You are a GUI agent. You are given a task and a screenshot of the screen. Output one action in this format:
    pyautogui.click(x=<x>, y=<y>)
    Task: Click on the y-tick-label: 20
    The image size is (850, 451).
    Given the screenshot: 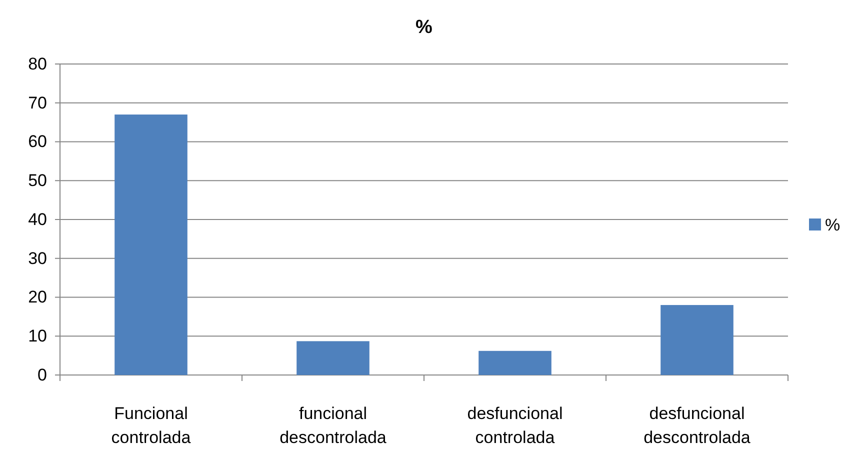 What is the action you would take?
    pyautogui.click(x=37, y=297)
    